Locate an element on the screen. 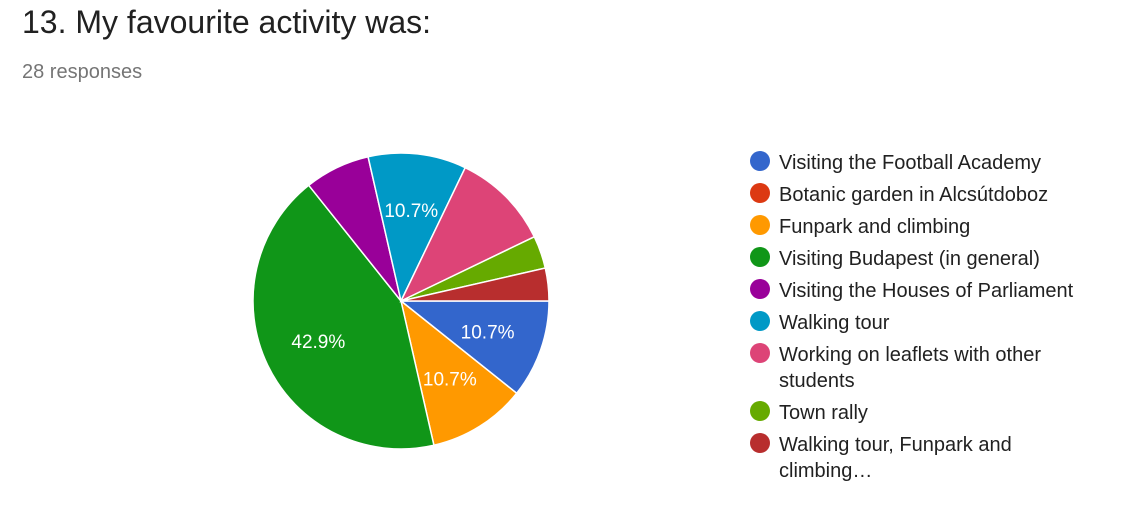  legend-item-6: Working on leaflets with other students is located at coordinates (929, 368).